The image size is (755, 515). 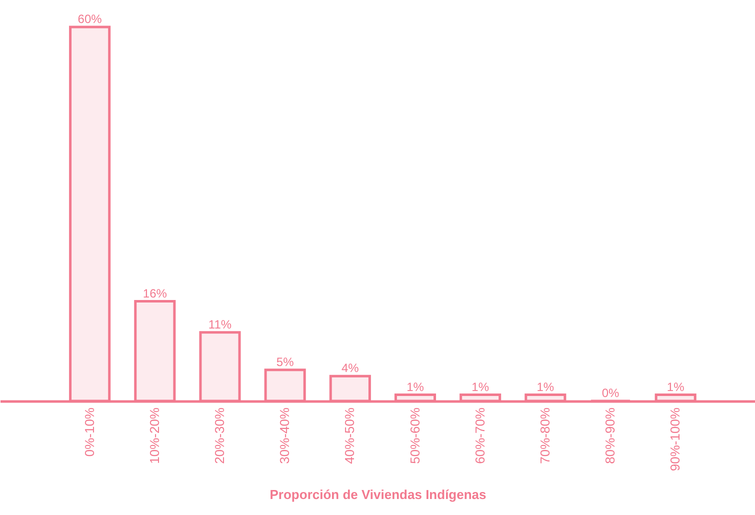 What do you see at coordinates (480, 435) in the screenshot?
I see `x-tick-label: 60%-70%` at bounding box center [480, 435].